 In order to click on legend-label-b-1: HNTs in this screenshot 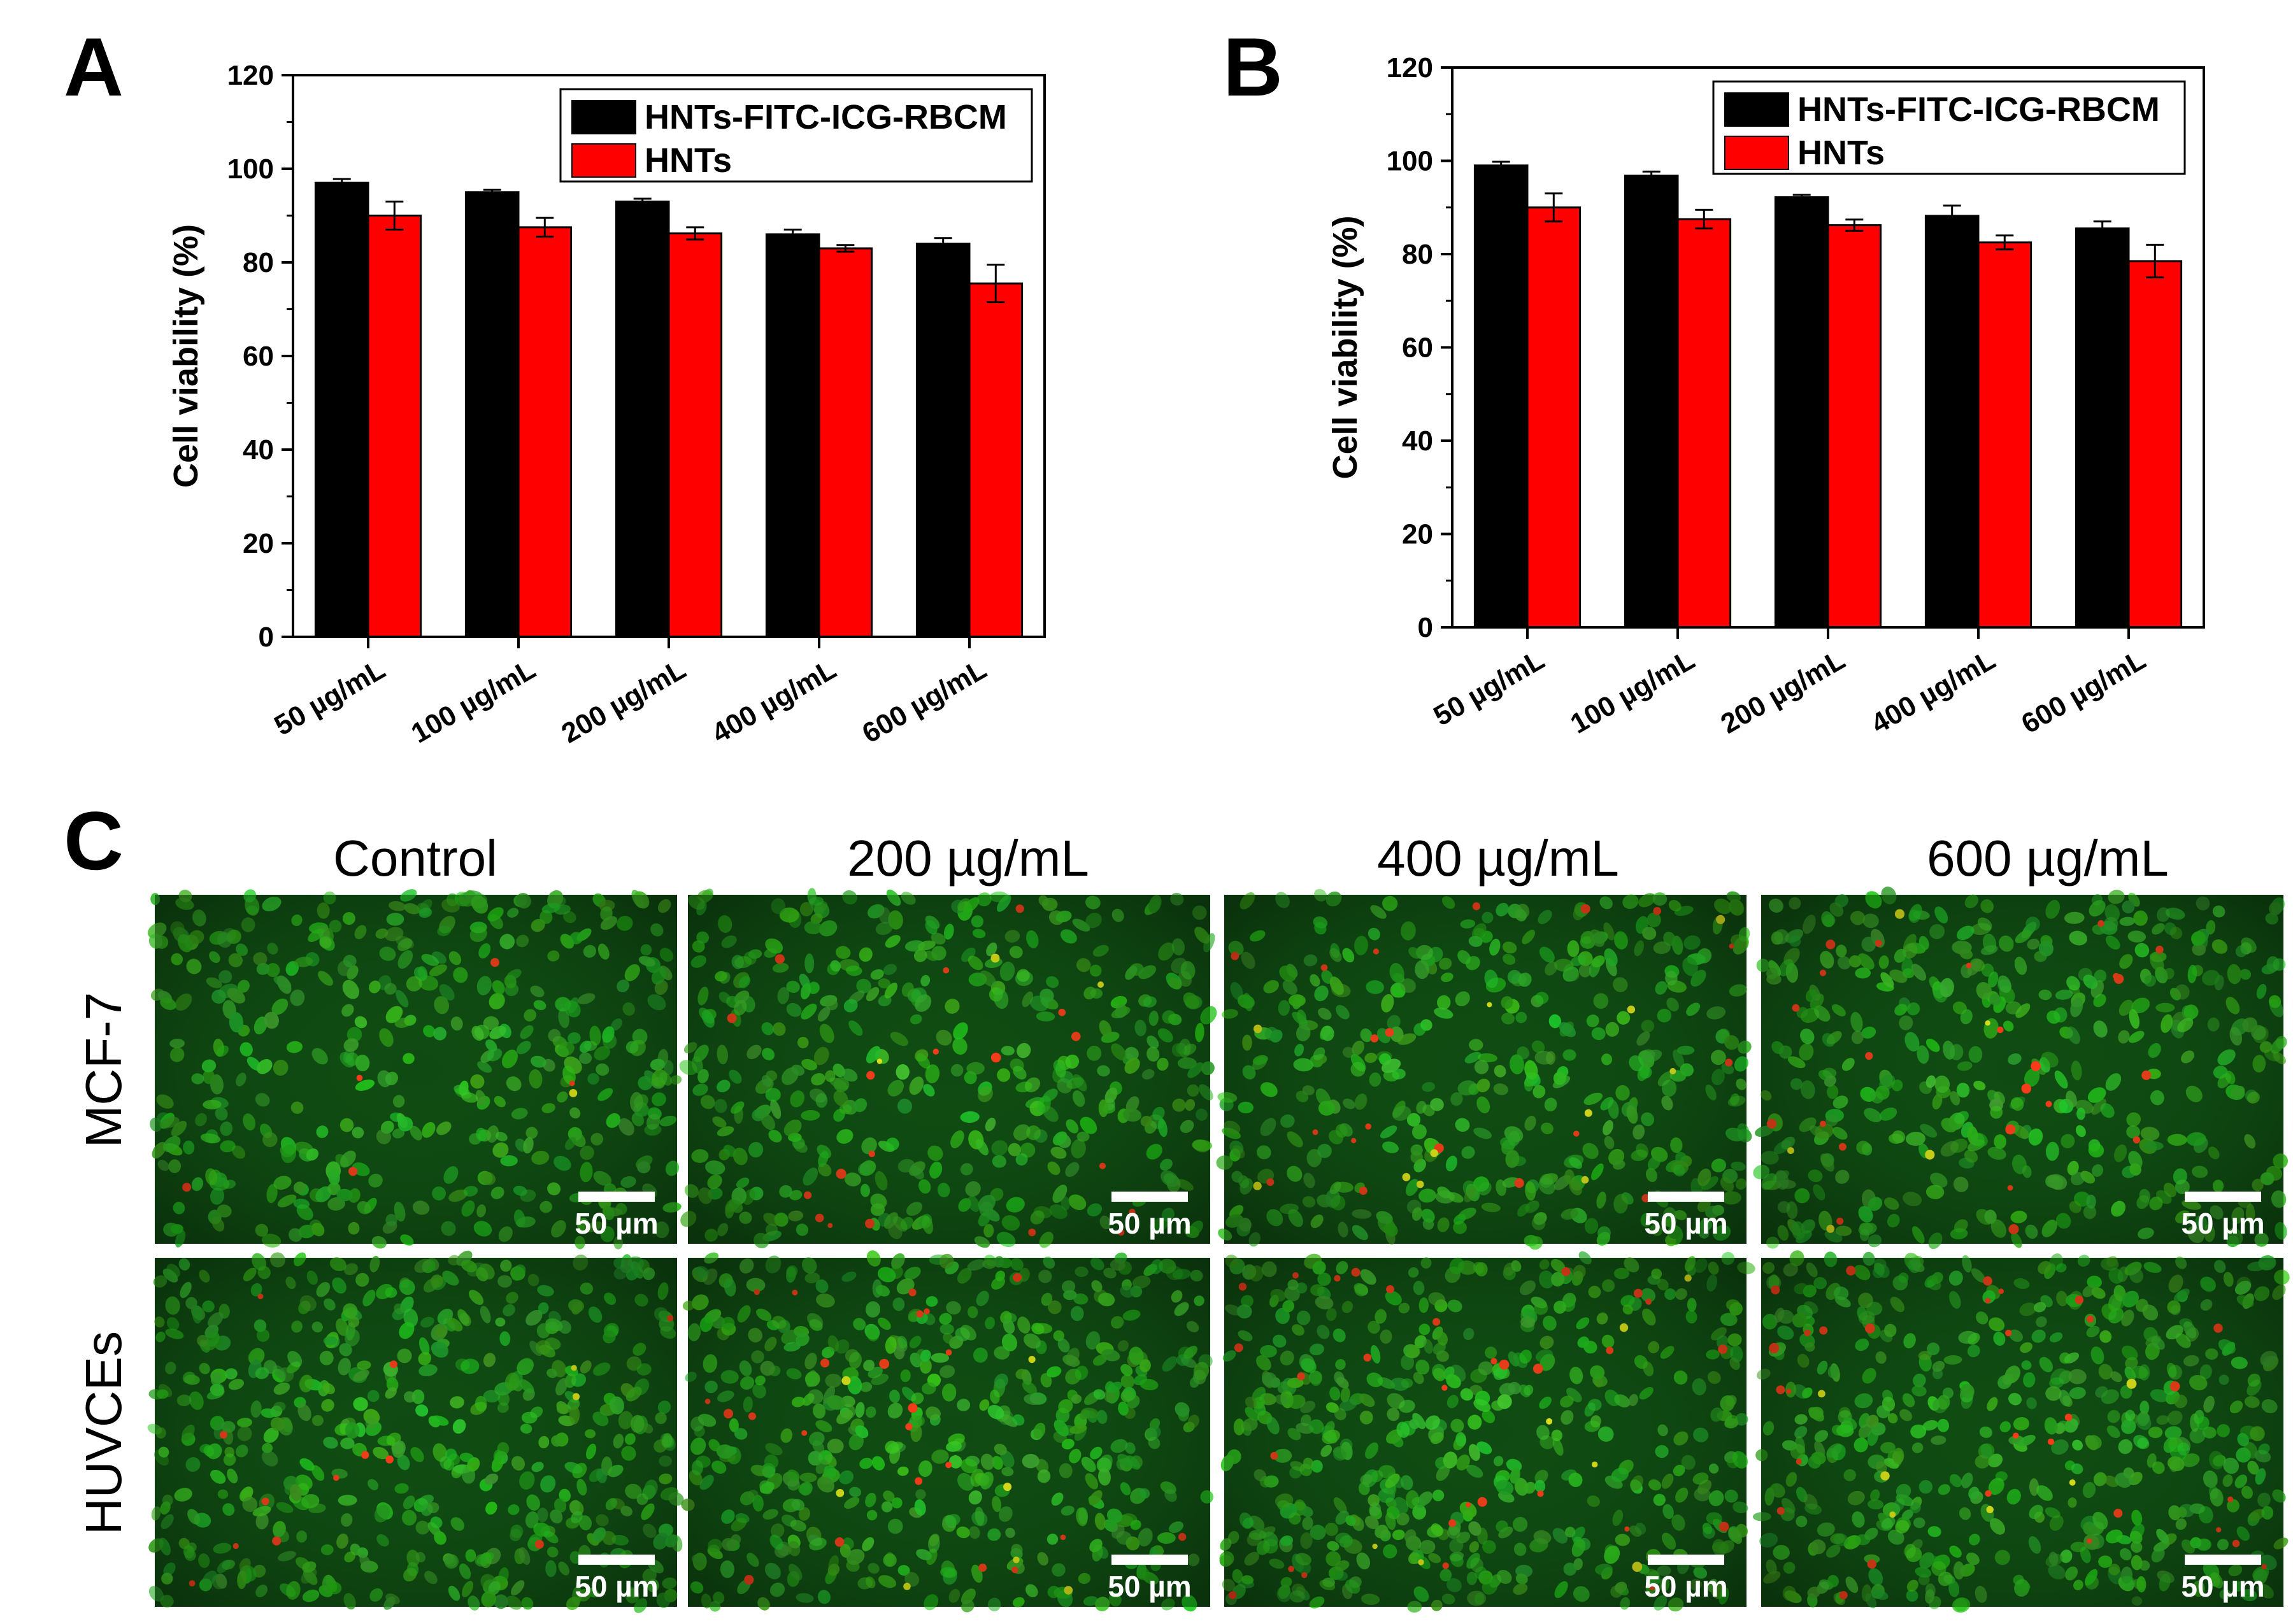, I will do `click(1841, 153)`.